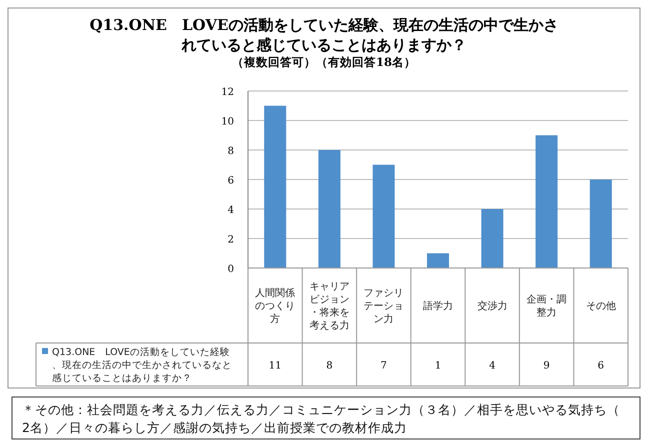 This screenshot has width=648, height=441. What do you see at coordinates (231, 210) in the screenshot?
I see `y-tick-label: 4` at bounding box center [231, 210].